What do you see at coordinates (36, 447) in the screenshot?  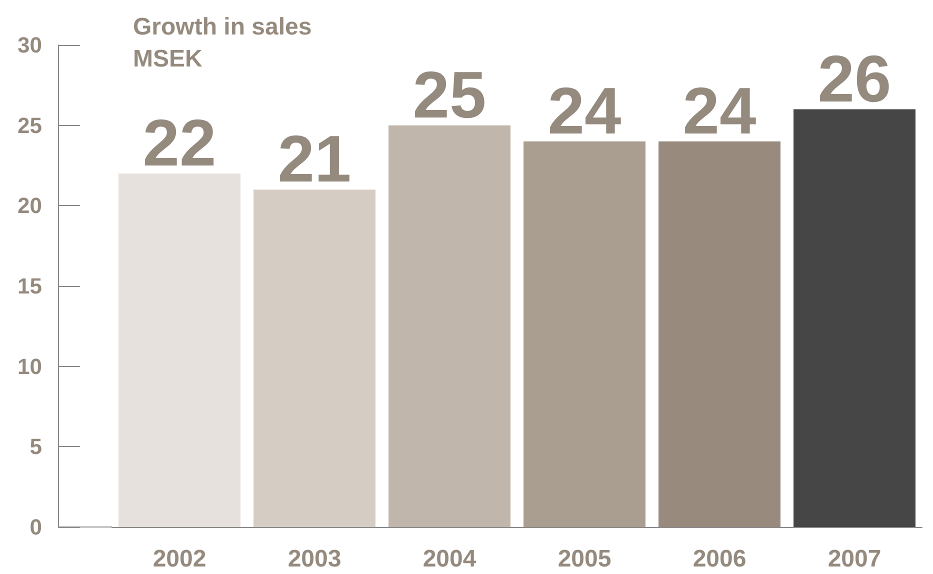 I see `y-tick-label: 5` at bounding box center [36, 447].